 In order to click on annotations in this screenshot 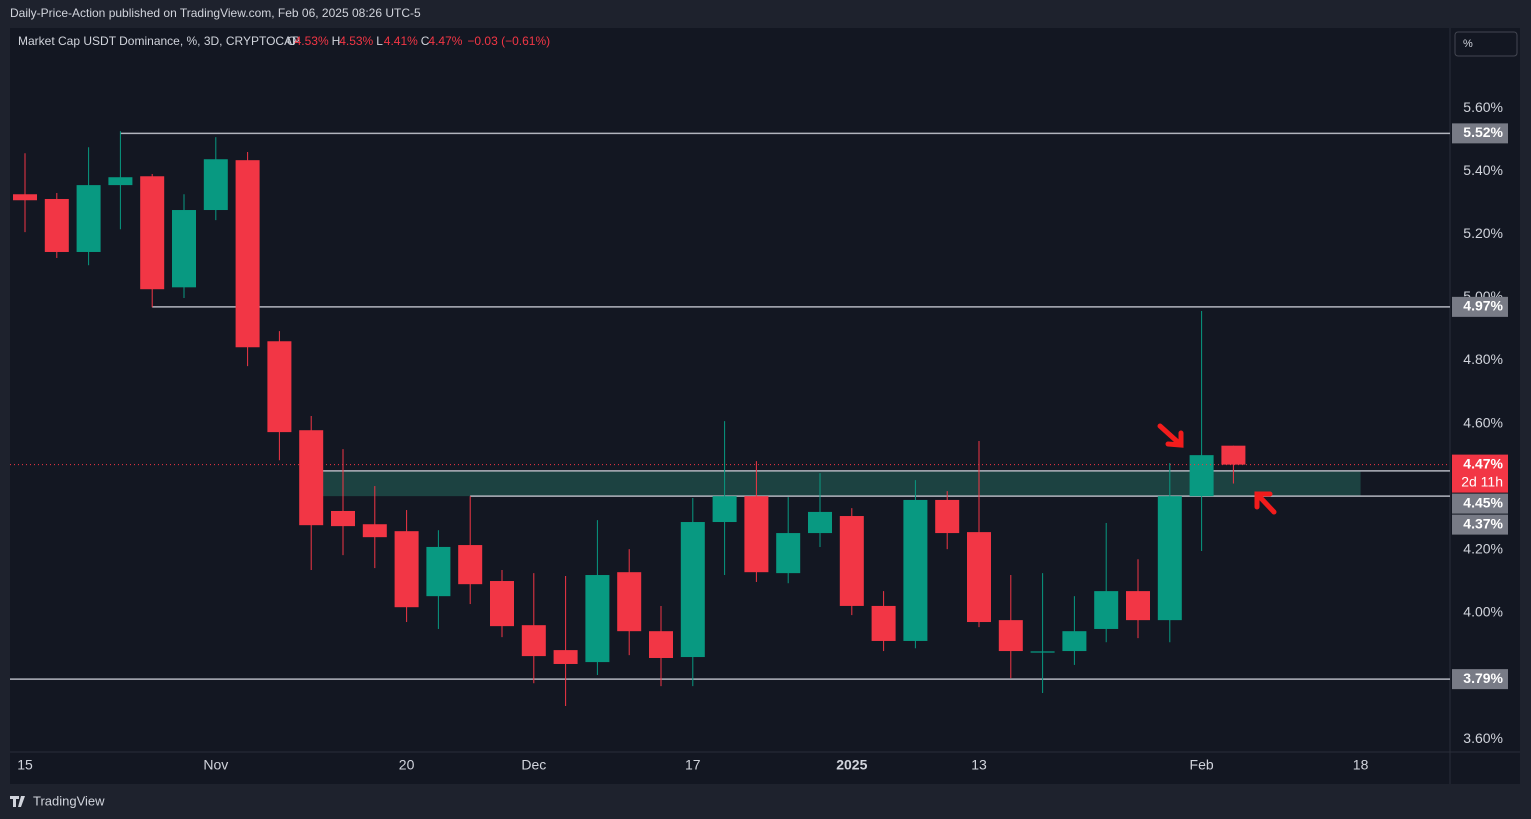, I will do `click(1217, 469)`.